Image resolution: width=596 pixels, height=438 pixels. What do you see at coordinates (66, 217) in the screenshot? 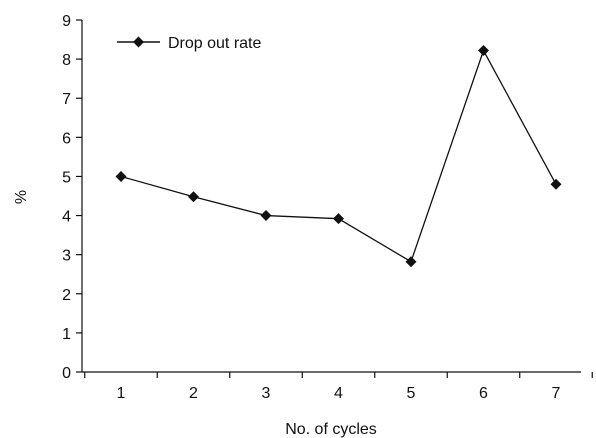
I see `y-tick-label: 4` at bounding box center [66, 217].